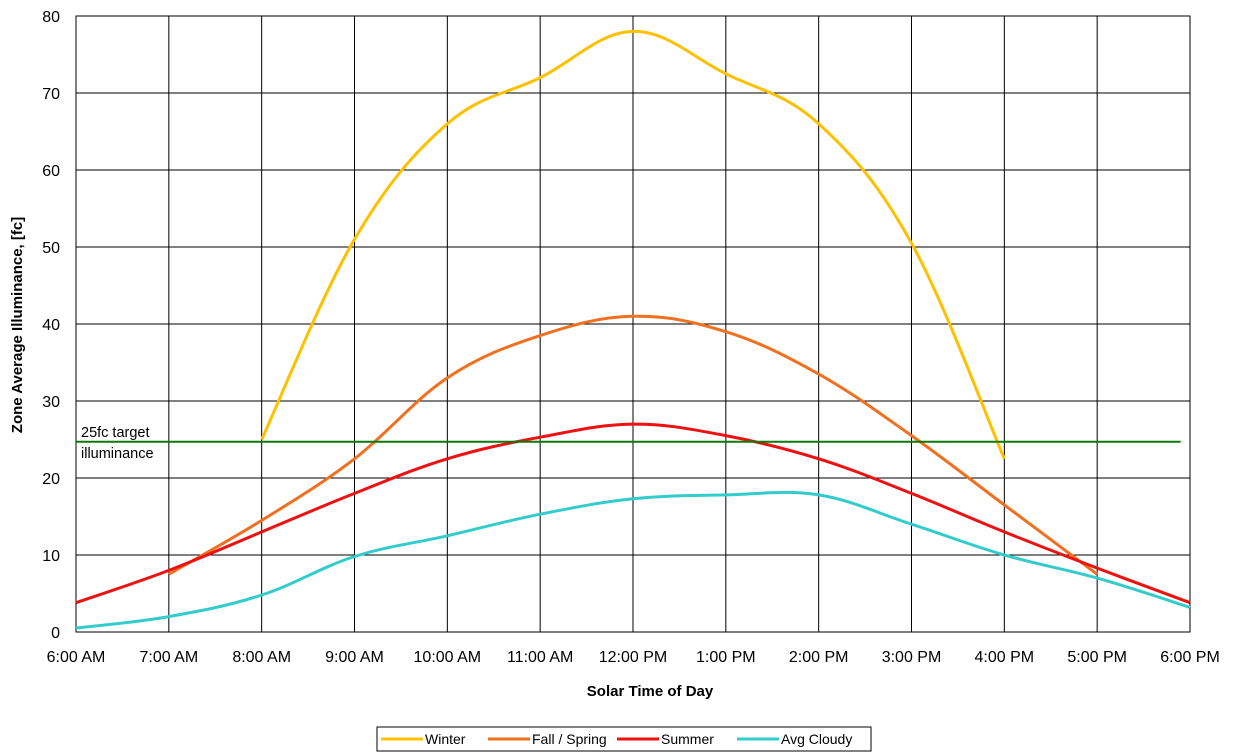 This screenshot has width=1238, height=756. I want to click on y-axis-title: Zone Average Illuminance, [fc], so click(17, 325).